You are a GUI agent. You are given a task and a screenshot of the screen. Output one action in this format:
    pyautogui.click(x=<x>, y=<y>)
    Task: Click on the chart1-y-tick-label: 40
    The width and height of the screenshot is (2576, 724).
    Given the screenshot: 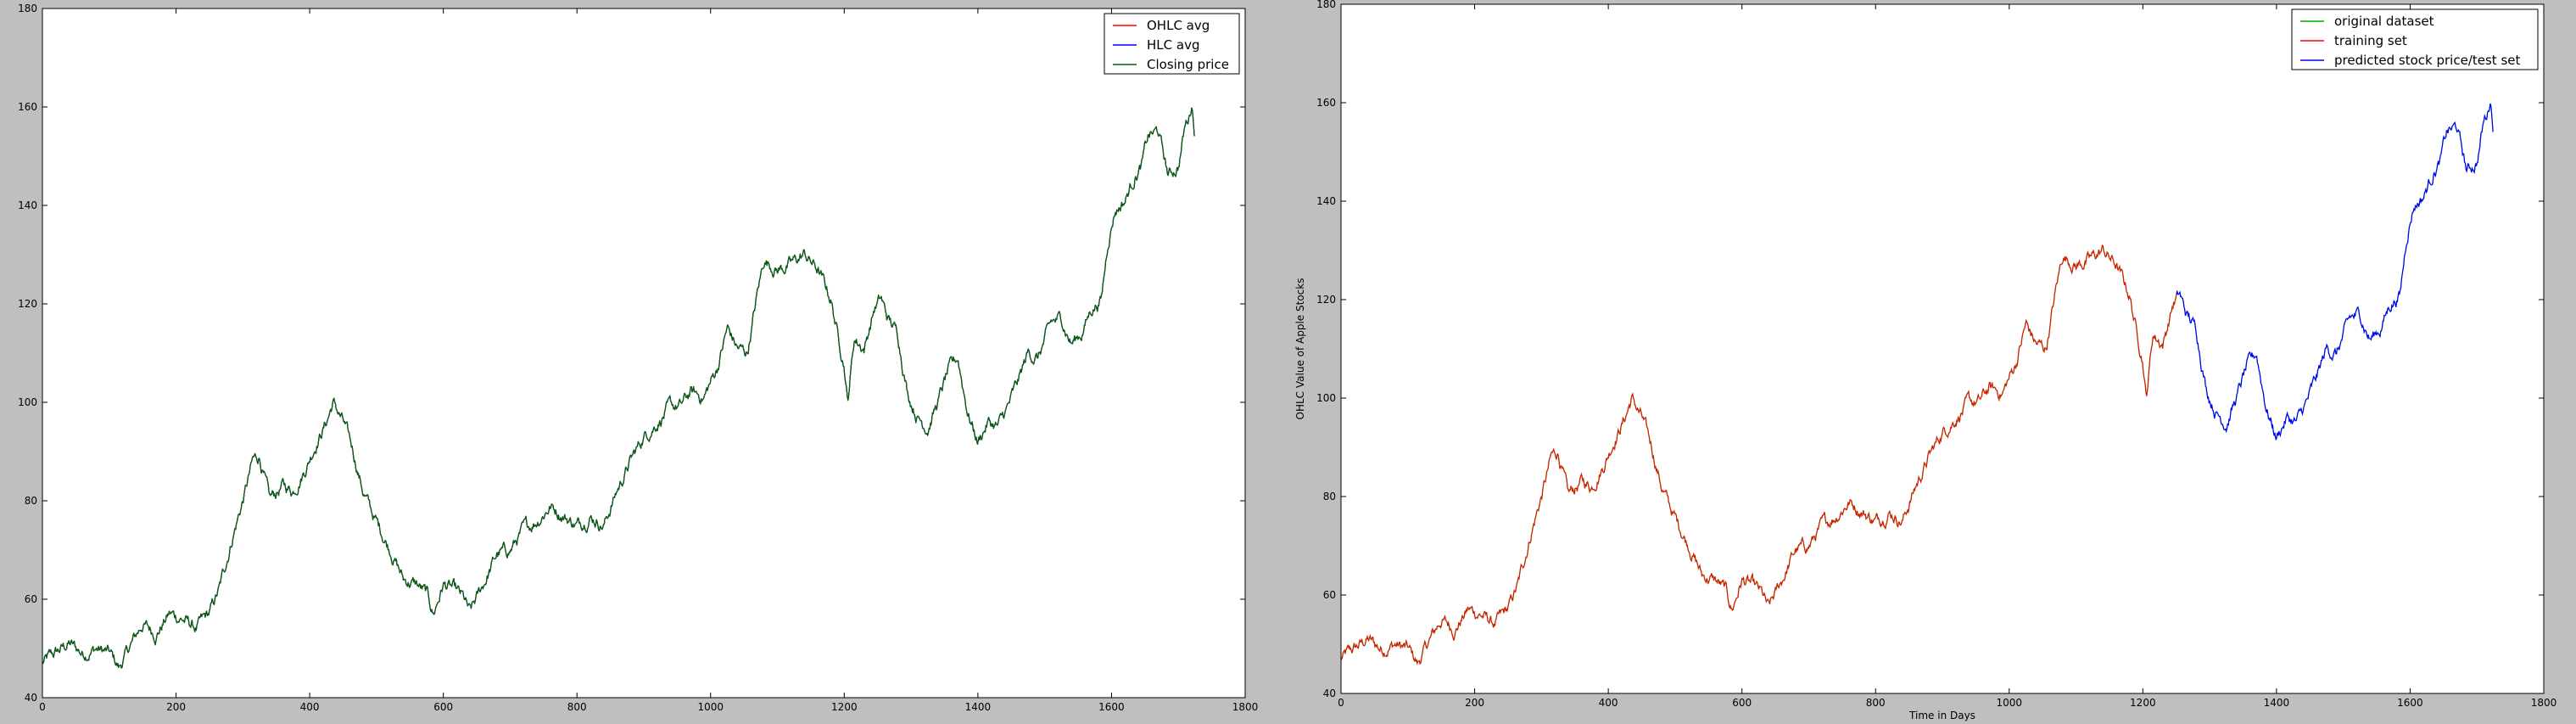 What is the action you would take?
    pyautogui.click(x=31, y=698)
    